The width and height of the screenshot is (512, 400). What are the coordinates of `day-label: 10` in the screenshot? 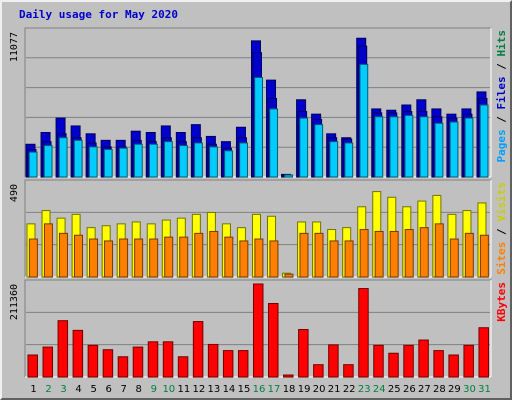 It's located at (168, 389).